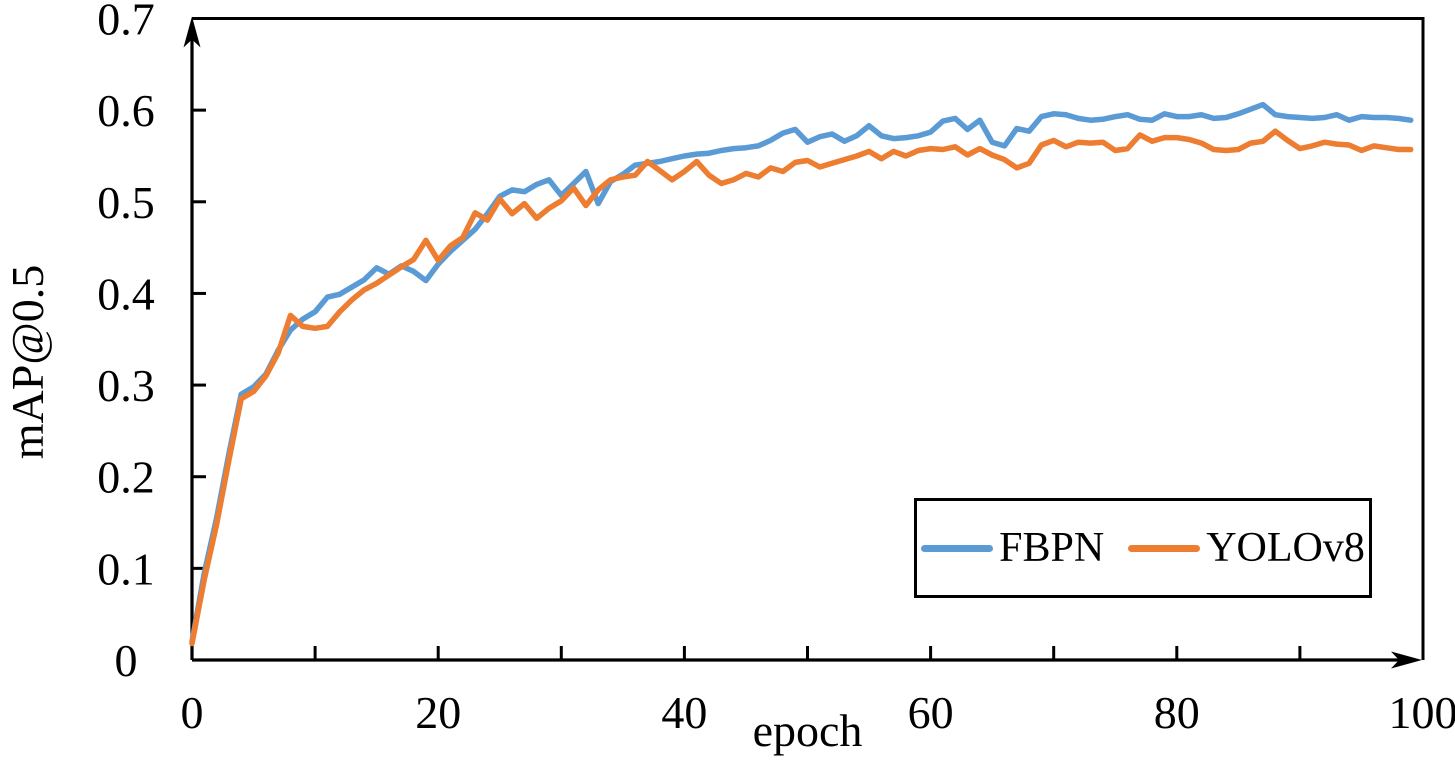 Image resolution: width=1455 pixels, height=766 pixels. What do you see at coordinates (126, 568) in the screenshot?
I see `y-tick-label: 0.1` at bounding box center [126, 568].